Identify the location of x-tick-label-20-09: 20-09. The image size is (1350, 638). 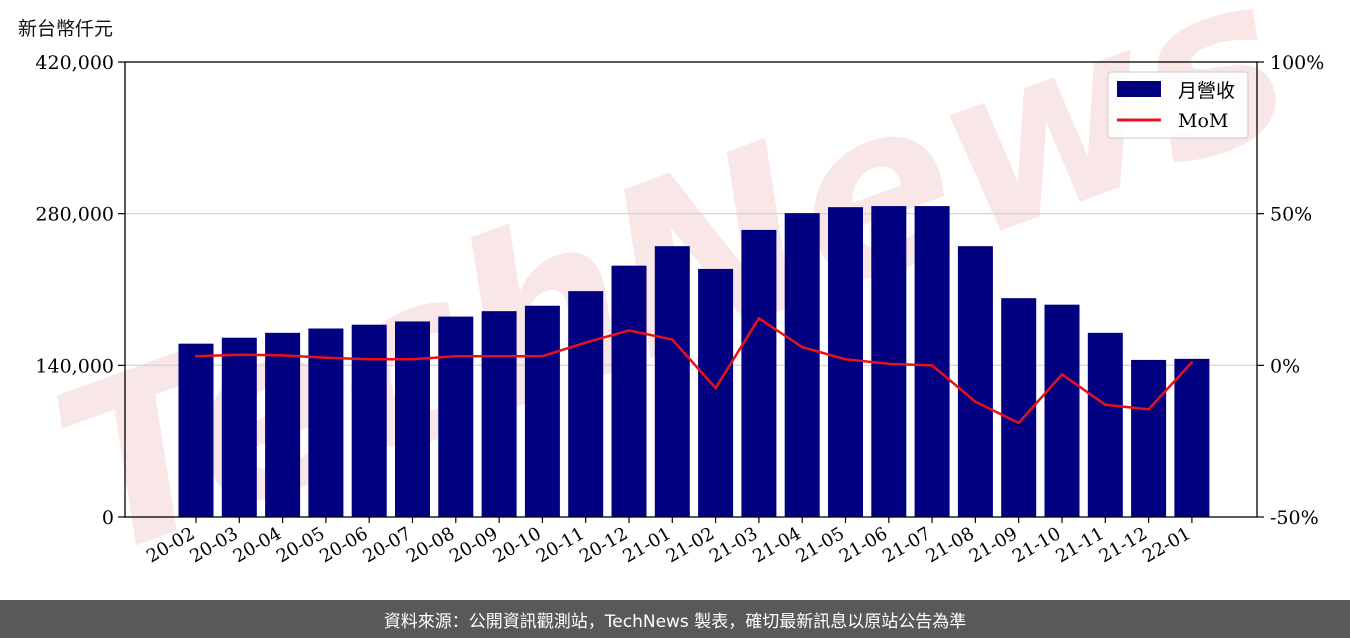
(473, 545).